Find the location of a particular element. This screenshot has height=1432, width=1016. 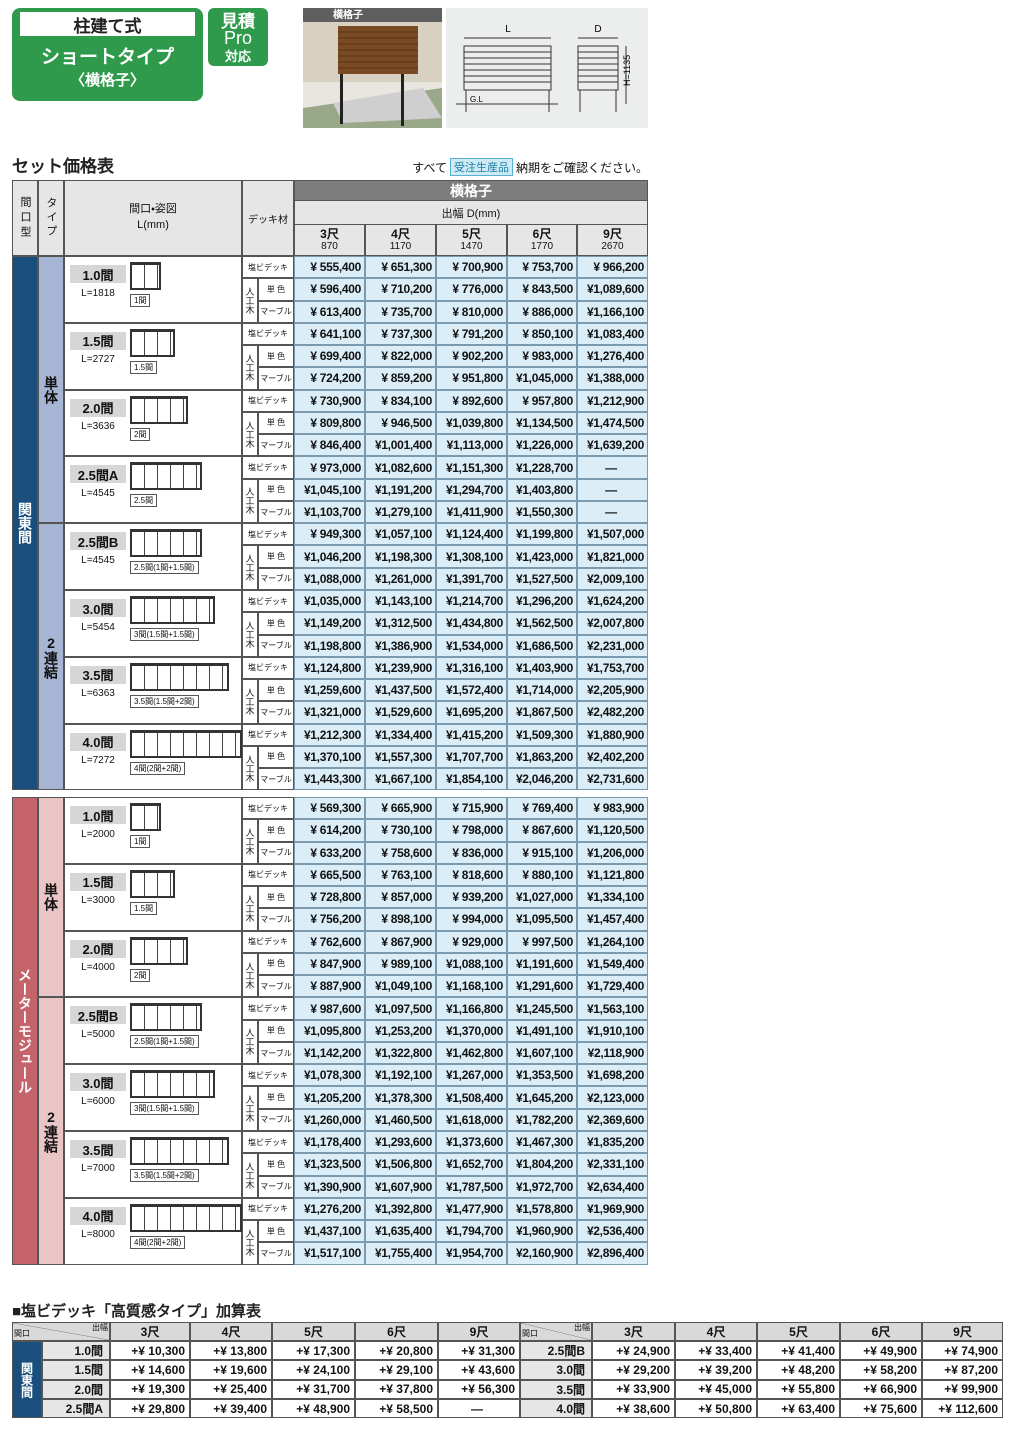

price: ¥ 700,900 is located at coordinates (471, 267).